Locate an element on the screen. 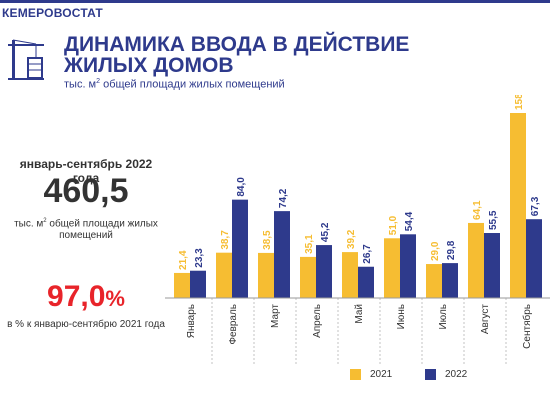 The width and height of the screenshot is (550, 412). bar-2022-Май is located at coordinates (366, 282).